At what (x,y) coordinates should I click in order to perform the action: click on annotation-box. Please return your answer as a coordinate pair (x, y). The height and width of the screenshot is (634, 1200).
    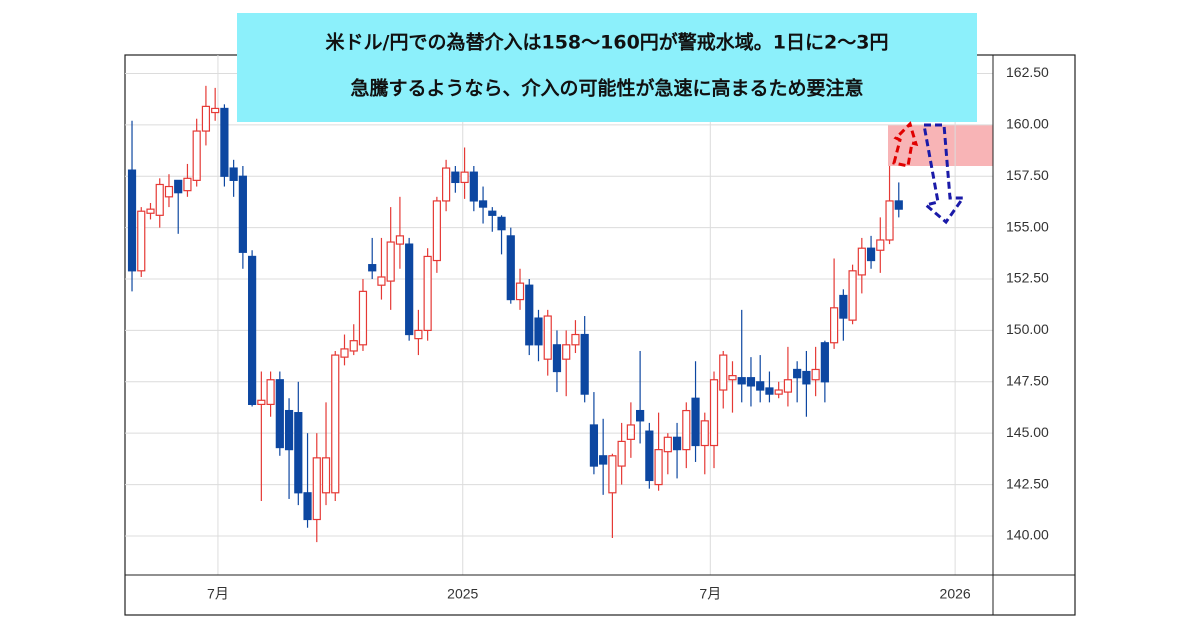
    Looking at the image, I should click on (607, 67).